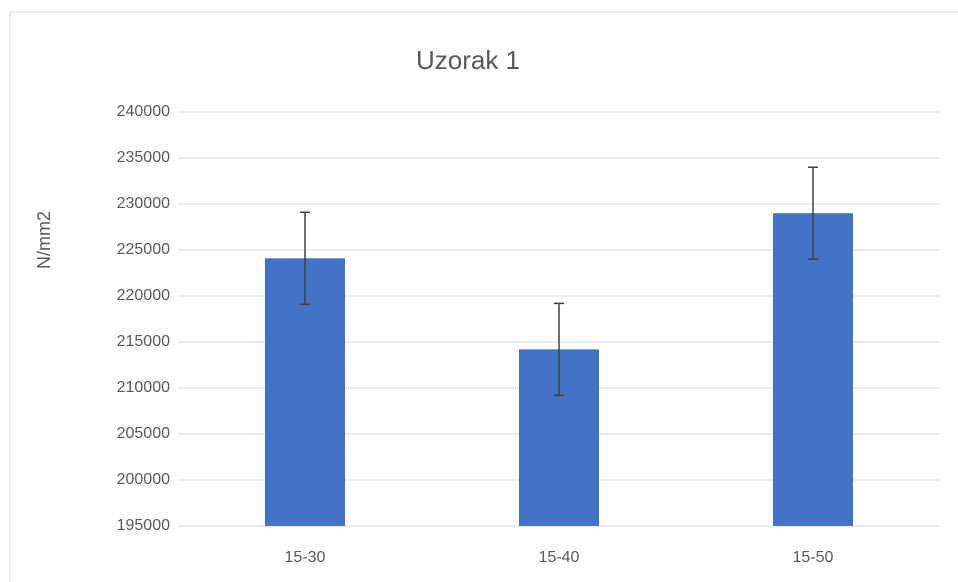 The height and width of the screenshot is (582, 958). What do you see at coordinates (143, 249) in the screenshot?
I see `y-tick-label: 225000` at bounding box center [143, 249].